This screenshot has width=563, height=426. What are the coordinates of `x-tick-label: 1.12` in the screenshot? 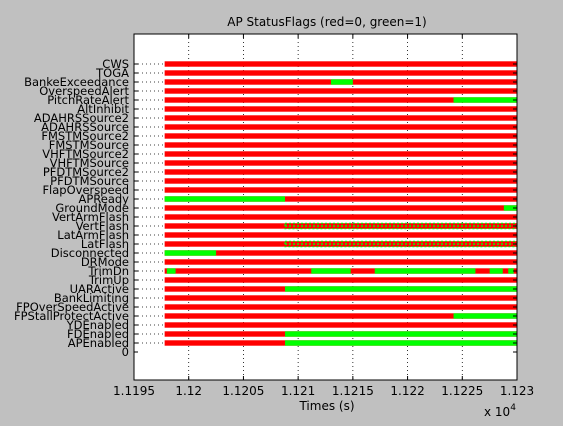 It's located at (188, 391).